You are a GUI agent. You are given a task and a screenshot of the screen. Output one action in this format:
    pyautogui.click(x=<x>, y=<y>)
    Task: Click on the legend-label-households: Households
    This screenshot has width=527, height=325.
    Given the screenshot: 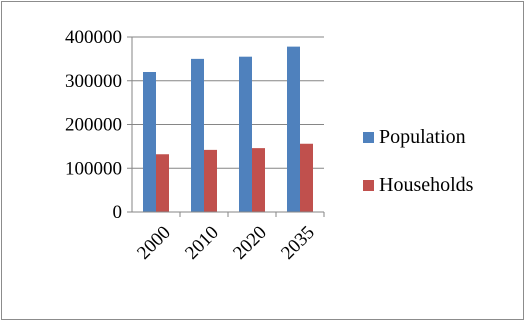 What is the action you would take?
    pyautogui.click(x=426, y=185)
    